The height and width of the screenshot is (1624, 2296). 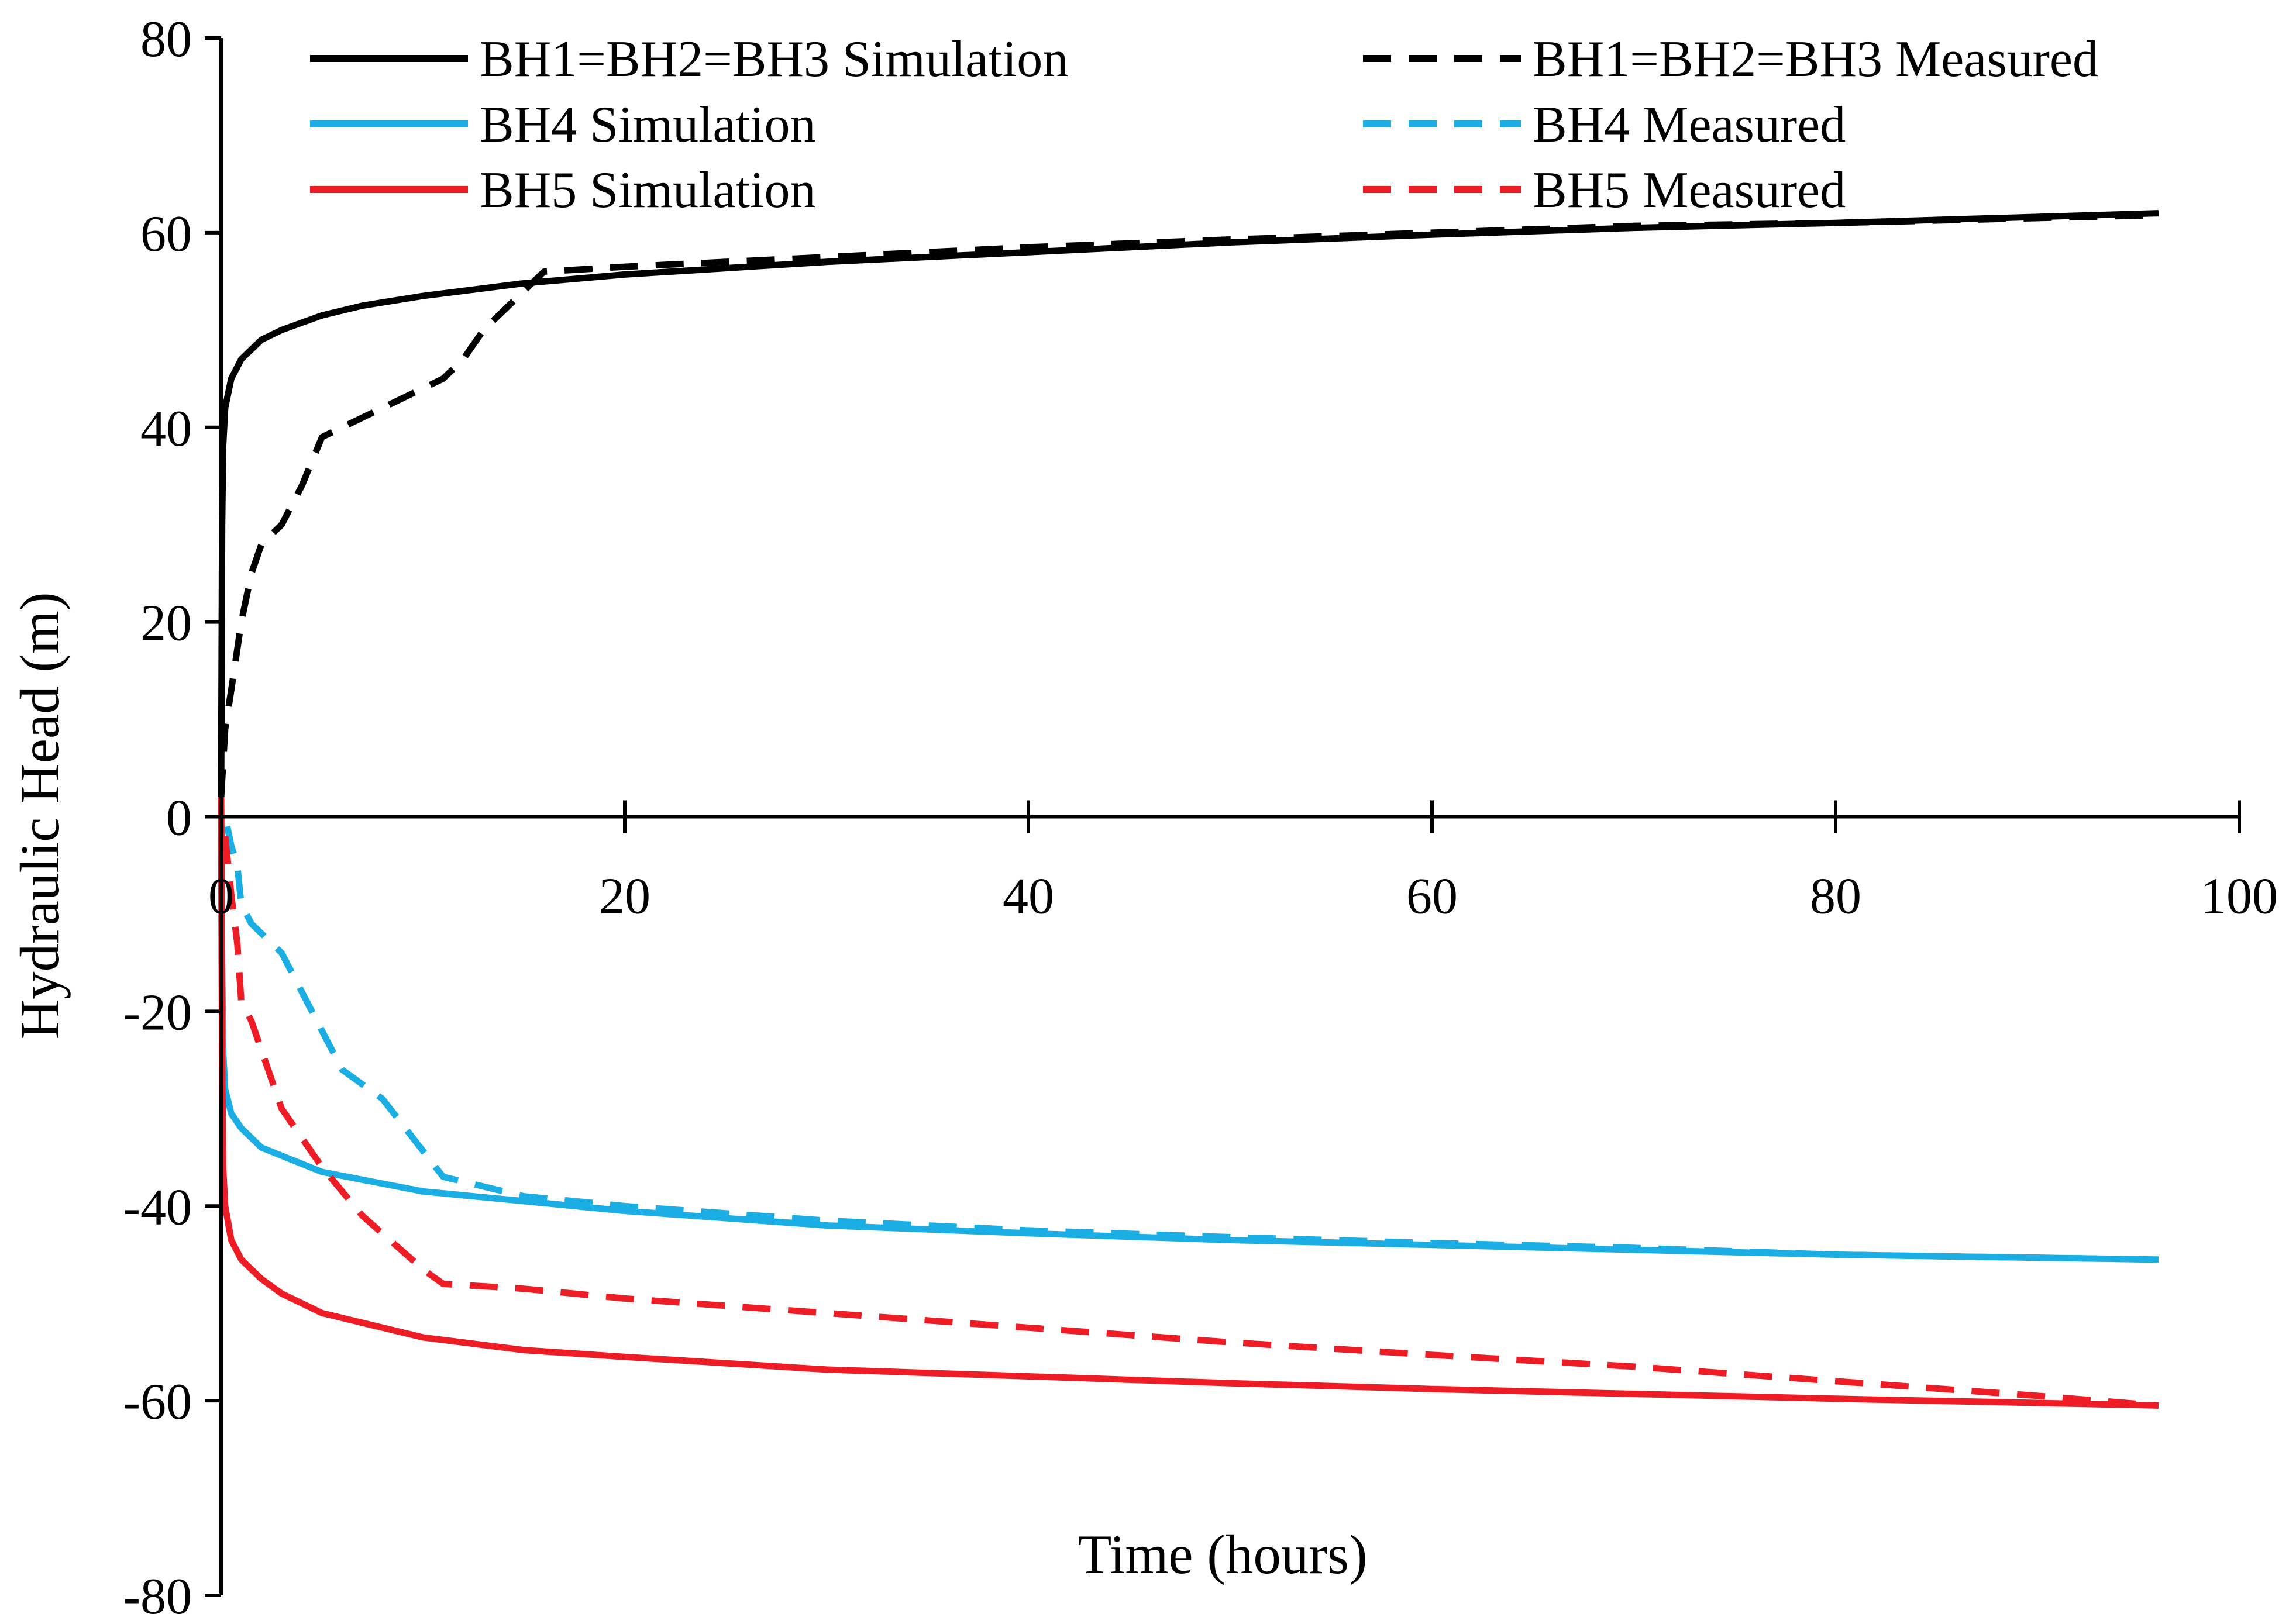 What do you see at coordinates (166, 429) in the screenshot?
I see `y-tick-label: 40` at bounding box center [166, 429].